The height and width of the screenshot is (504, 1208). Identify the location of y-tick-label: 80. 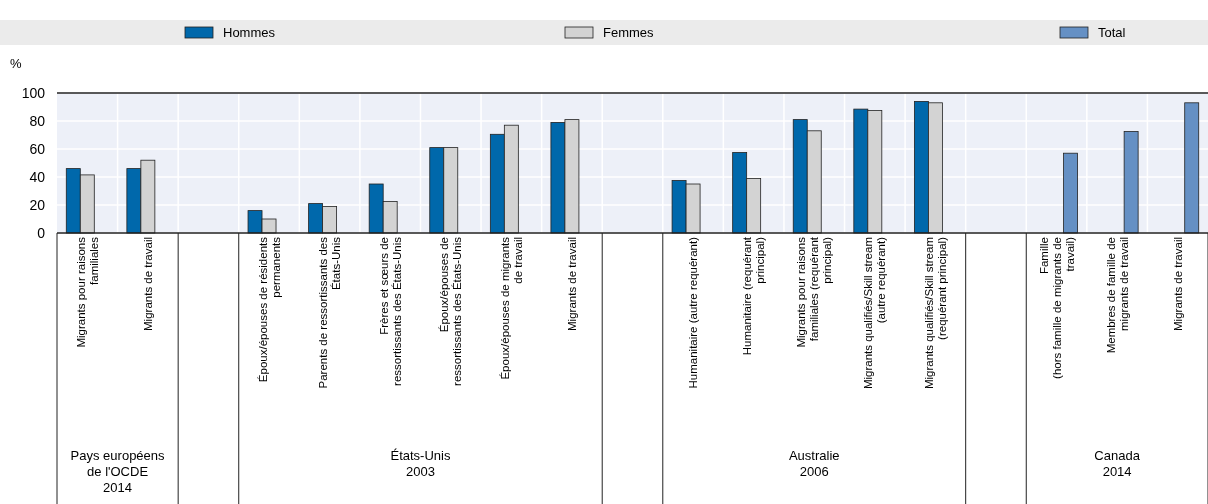
(37, 121).